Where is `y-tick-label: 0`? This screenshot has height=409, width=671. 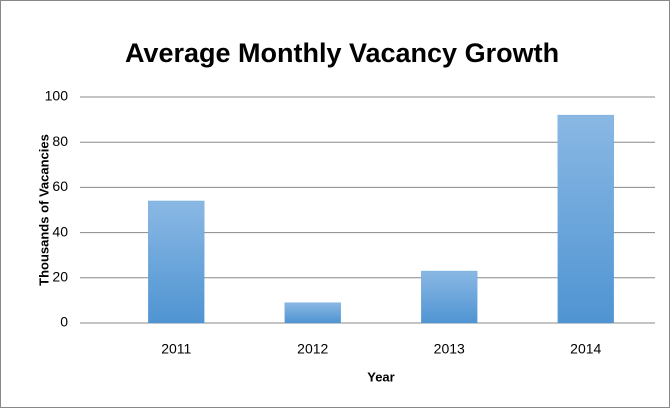
y-tick-label: 0 is located at coordinates (64, 322).